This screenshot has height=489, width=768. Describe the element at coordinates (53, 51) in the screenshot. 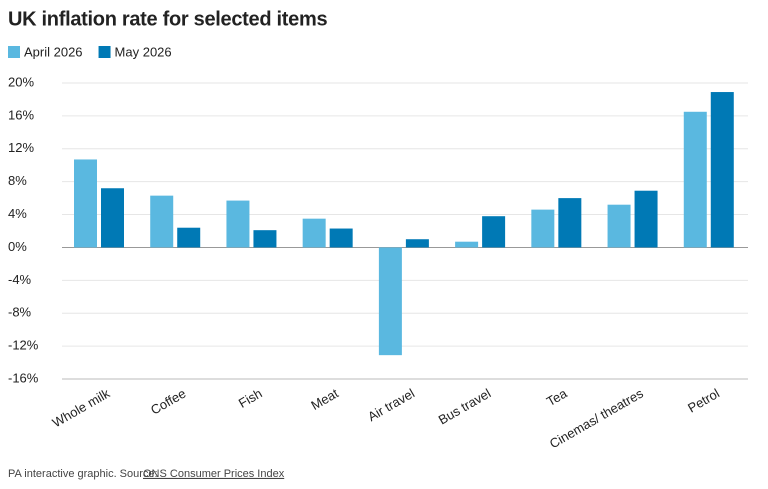

I see `legend-label: April 2026` at that location.